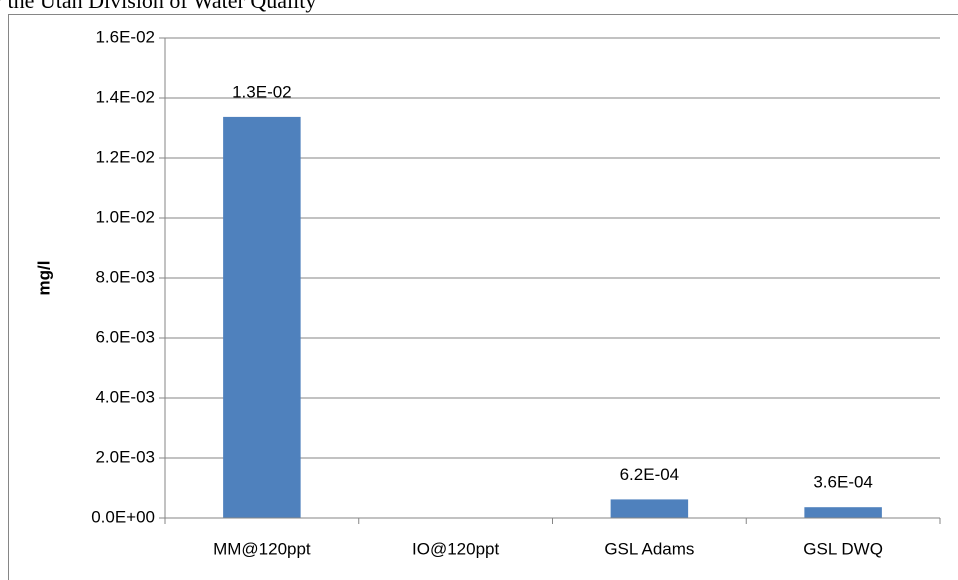  What do you see at coordinates (649, 548) in the screenshot?
I see `x-tick-label: GSL Adams` at bounding box center [649, 548].